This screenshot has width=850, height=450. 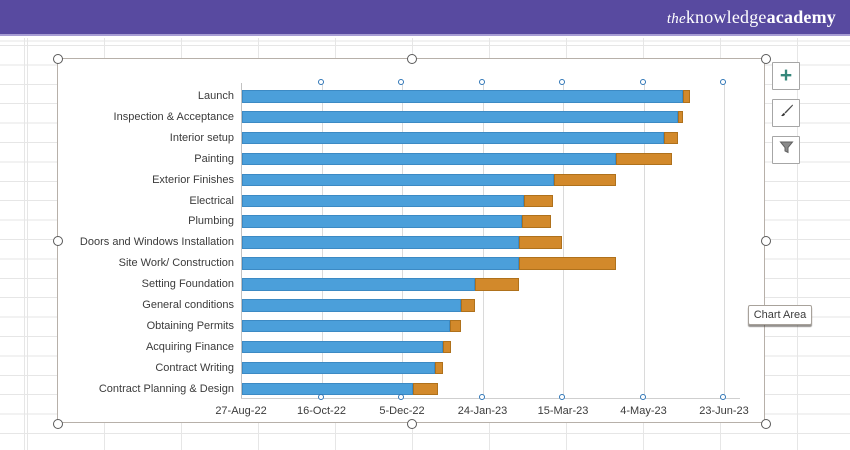 I want to click on chart-elements-button: +, so click(x=786, y=76).